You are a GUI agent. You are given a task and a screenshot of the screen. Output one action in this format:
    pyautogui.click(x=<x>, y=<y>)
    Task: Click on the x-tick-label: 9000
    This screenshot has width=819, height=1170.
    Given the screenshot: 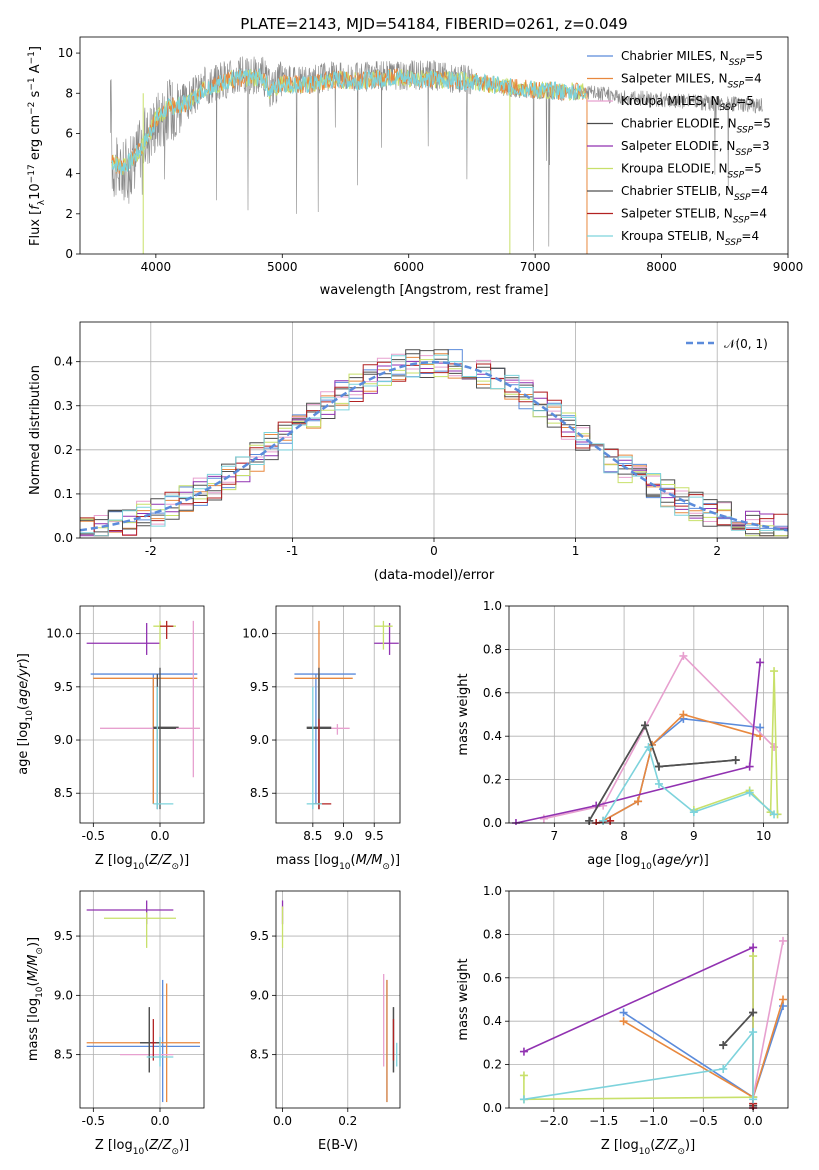 What is the action you would take?
    pyautogui.click(x=788, y=267)
    